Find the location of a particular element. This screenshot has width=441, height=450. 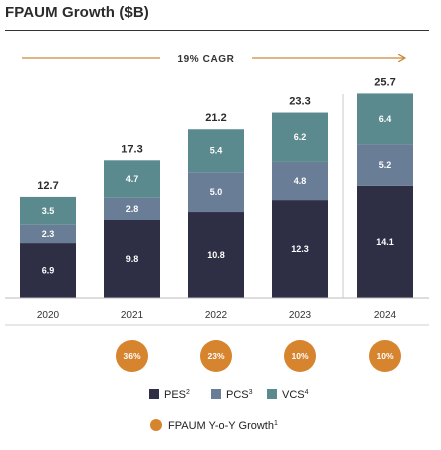

bar-label-pcs-2023: 4.8 is located at coordinates (300, 181).